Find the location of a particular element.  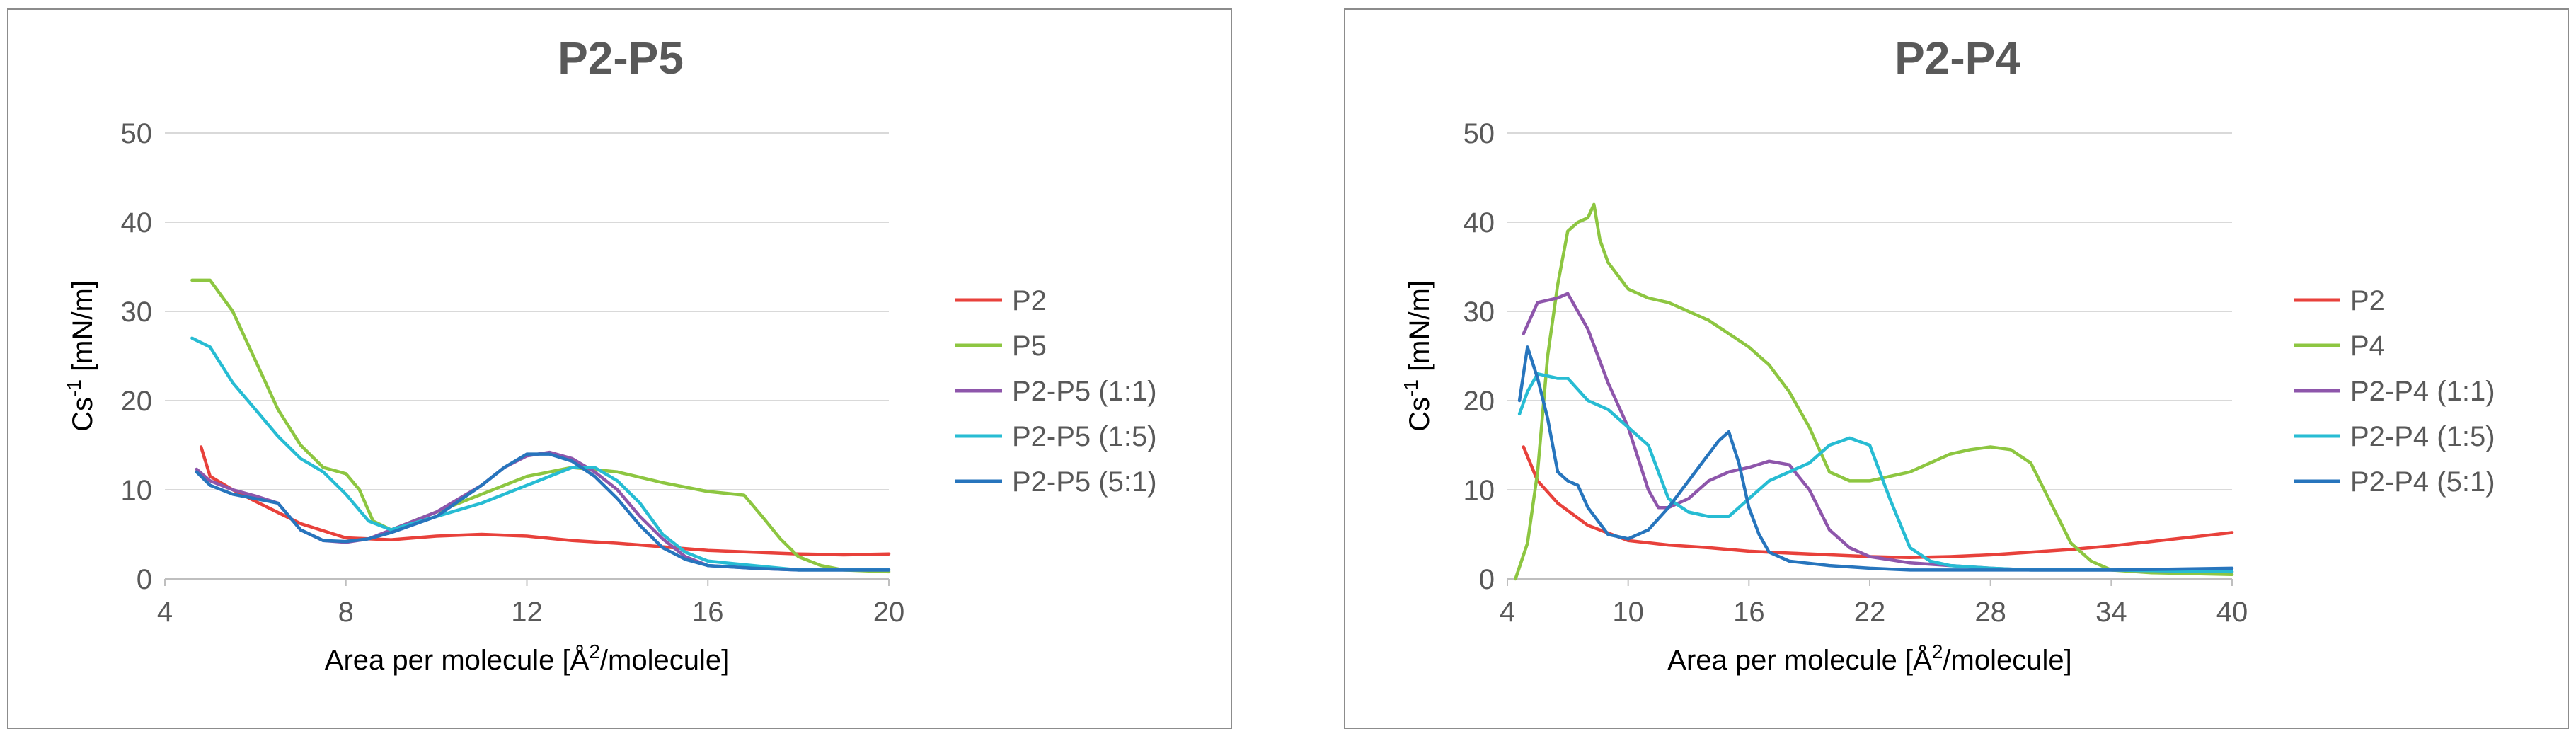

legend-item: P2-P4 (5:1) is located at coordinates (2395, 482).